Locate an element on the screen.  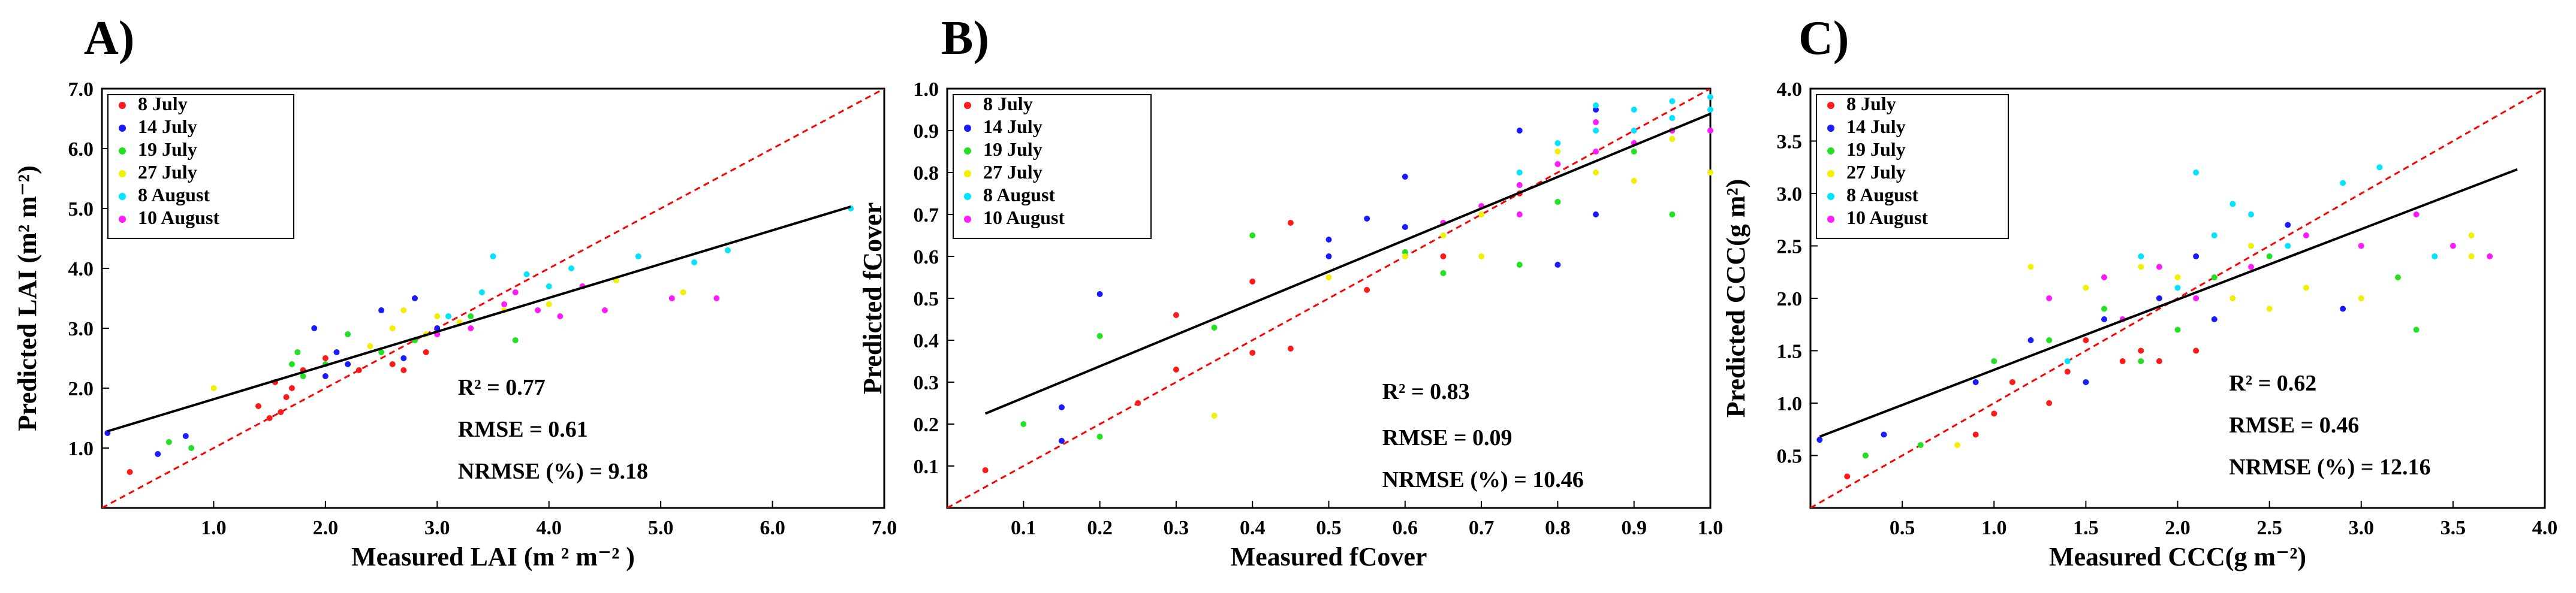
x-tick-label: 0.6 is located at coordinates (1405, 528).